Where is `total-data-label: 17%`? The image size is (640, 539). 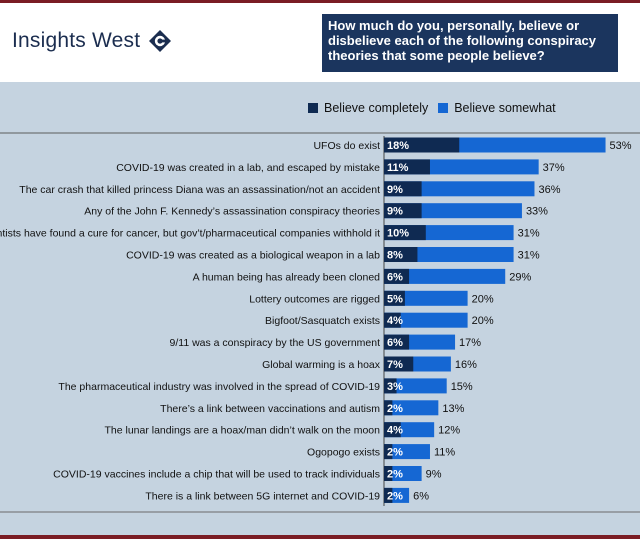
total-data-label: 17% is located at coordinates (470, 343).